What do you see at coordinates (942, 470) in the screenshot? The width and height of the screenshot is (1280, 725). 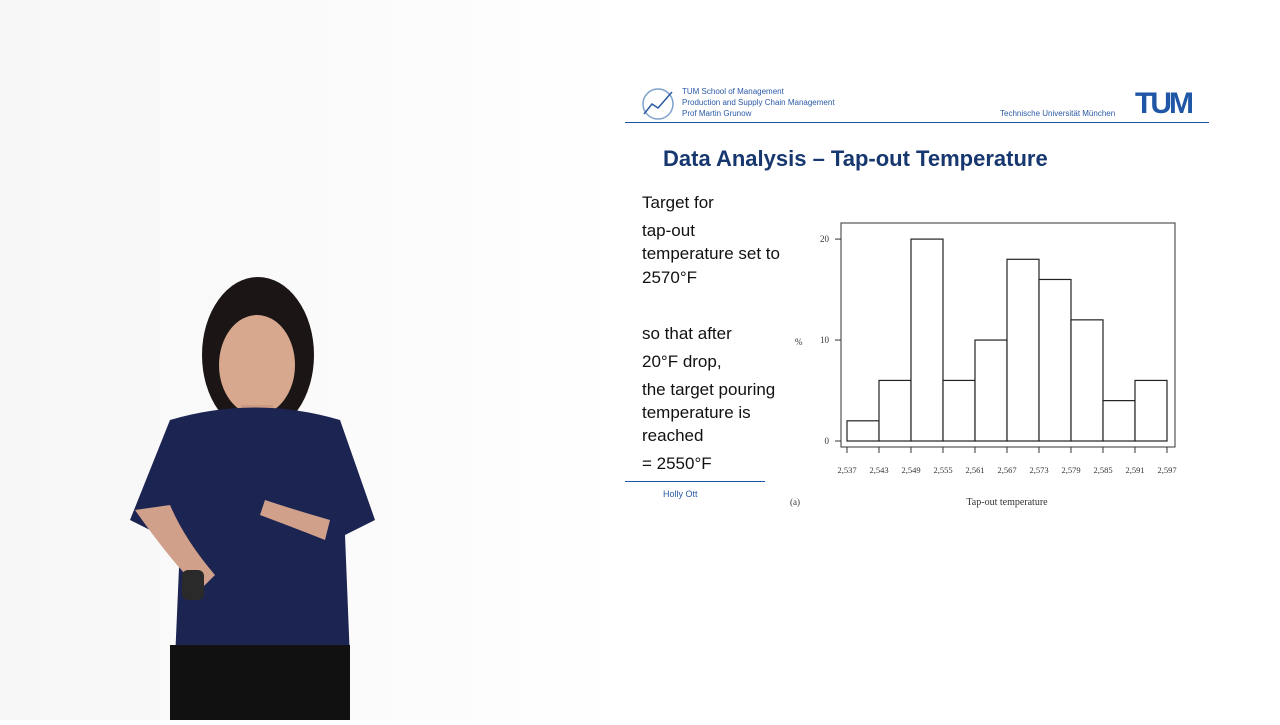 I see `x-tick-label: 2,555` at bounding box center [942, 470].